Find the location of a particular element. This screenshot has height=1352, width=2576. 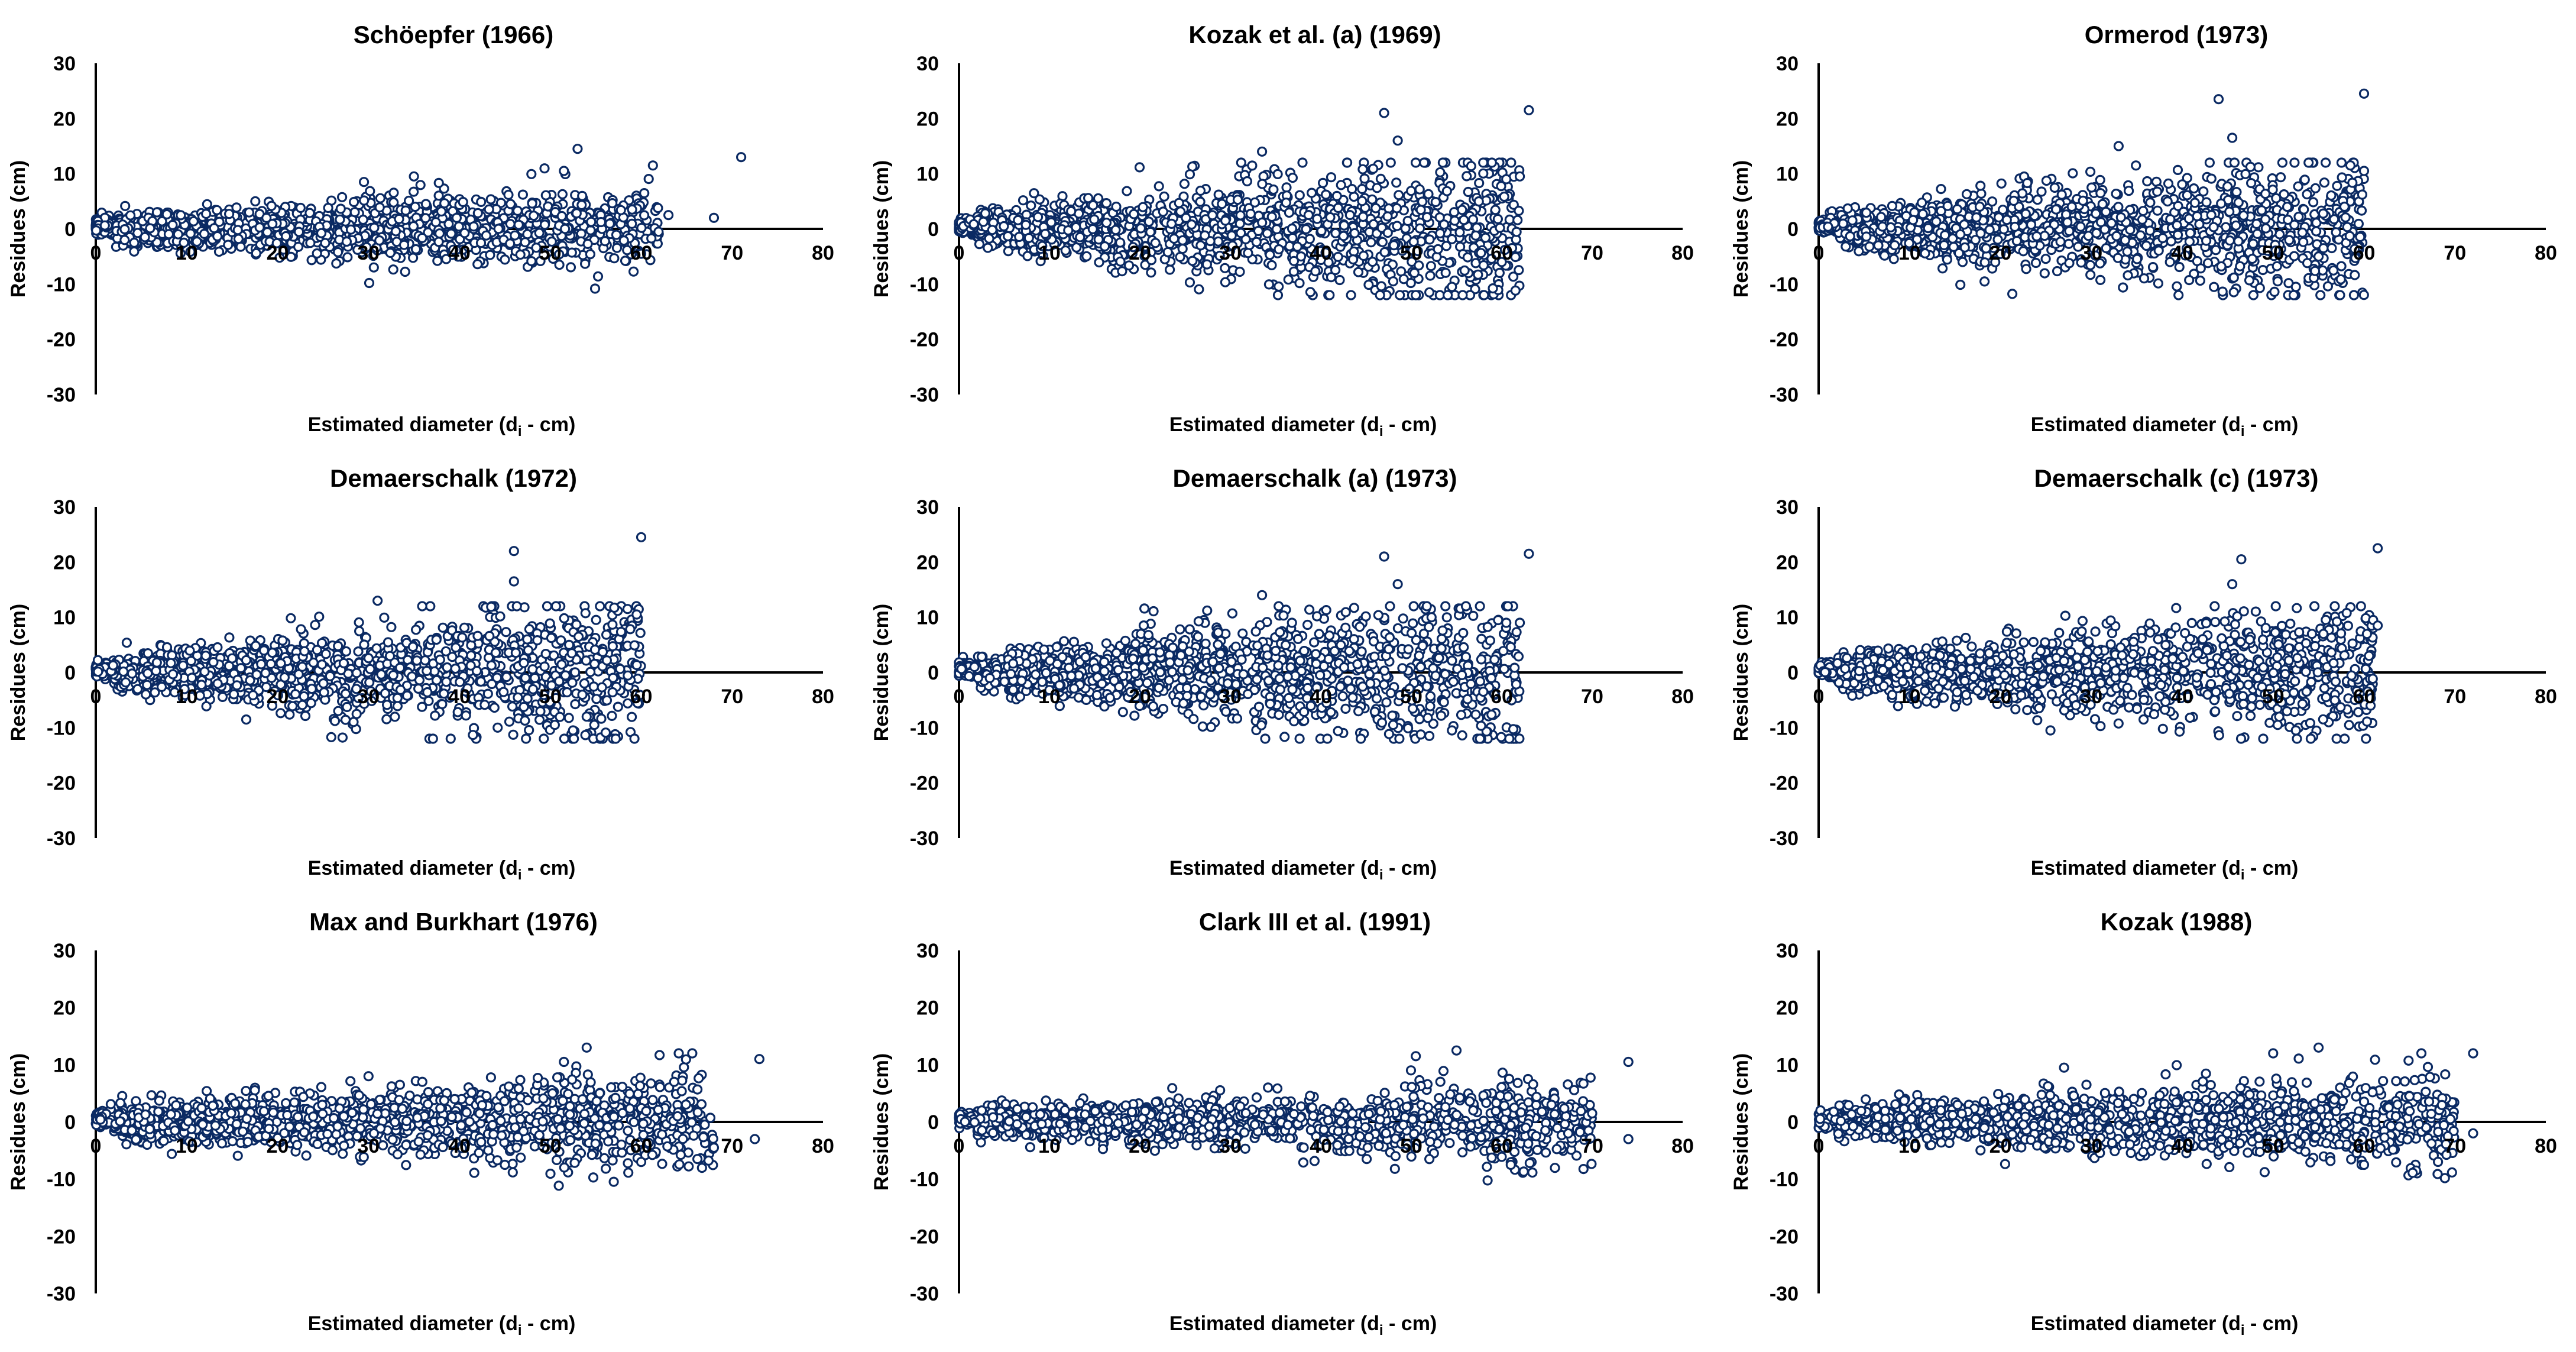

x-tick-label: 80 is located at coordinates (823, 253).